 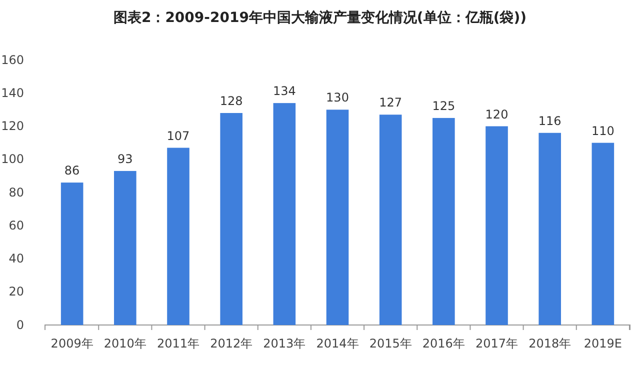 I want to click on x-tick-label: 2013年, so click(x=284, y=343).